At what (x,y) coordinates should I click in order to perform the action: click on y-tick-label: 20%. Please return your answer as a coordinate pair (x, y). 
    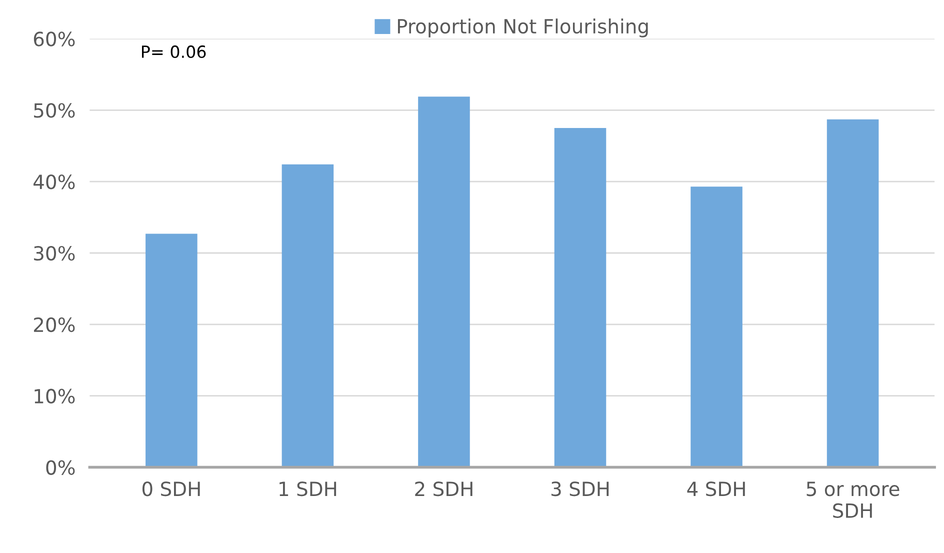
    Looking at the image, I should click on (54, 324).